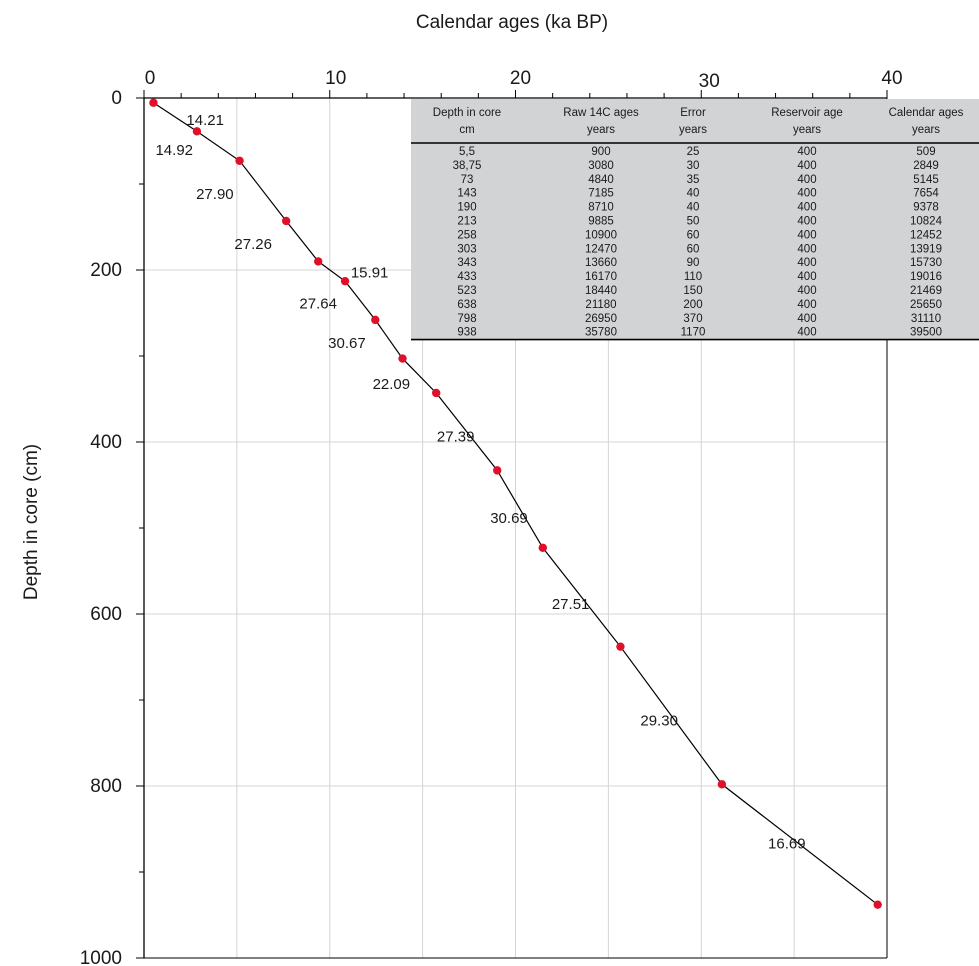  I want to click on table-cell: 9378, so click(926, 208).